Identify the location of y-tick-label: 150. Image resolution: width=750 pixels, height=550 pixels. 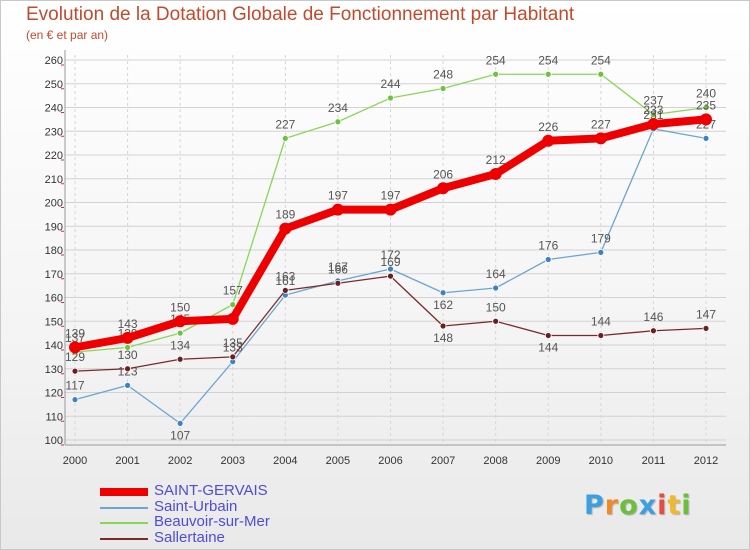
(54, 322).